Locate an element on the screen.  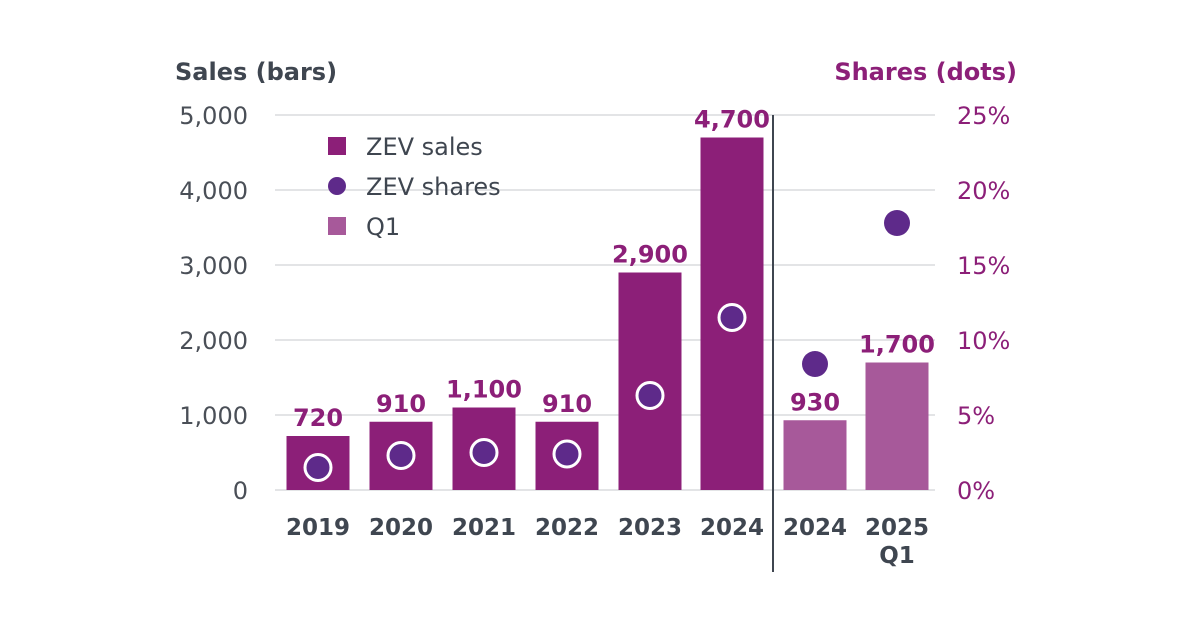
left-tick-label: 0 is located at coordinates (240, 491).